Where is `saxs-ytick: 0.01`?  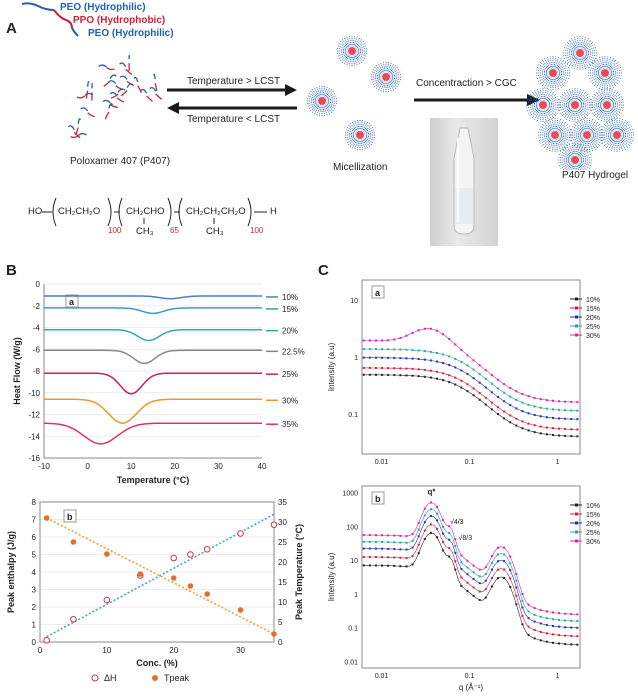 saxs-ytick: 0.01 is located at coordinates (351, 662).